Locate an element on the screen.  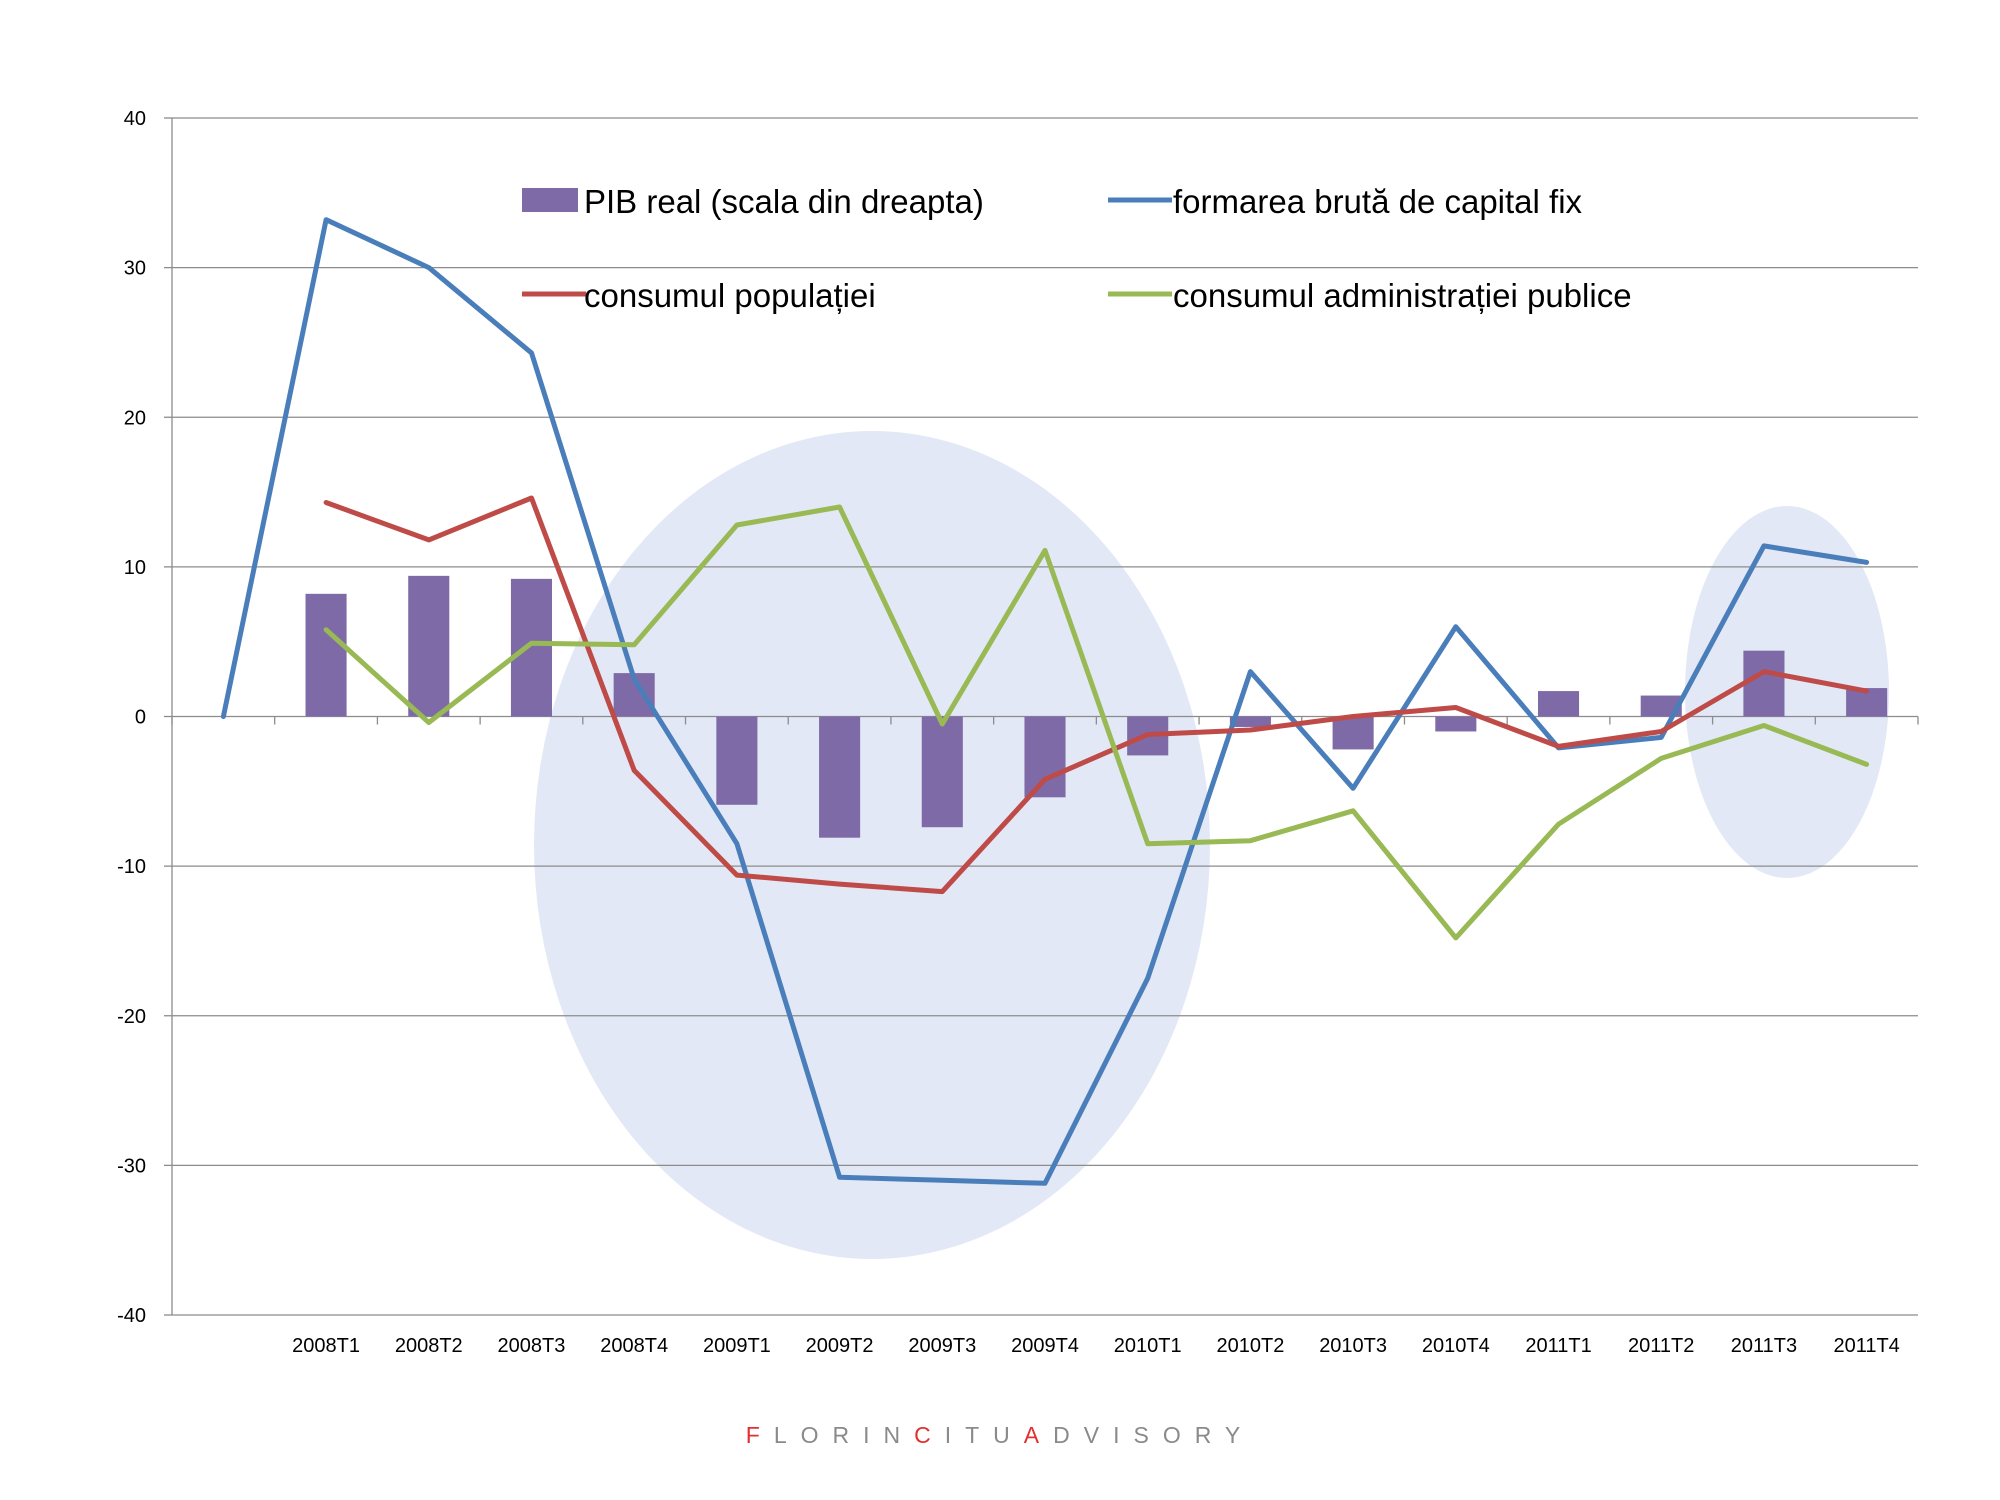
legend-label: PIB real (scala din dreapta) is located at coordinates (784, 201).